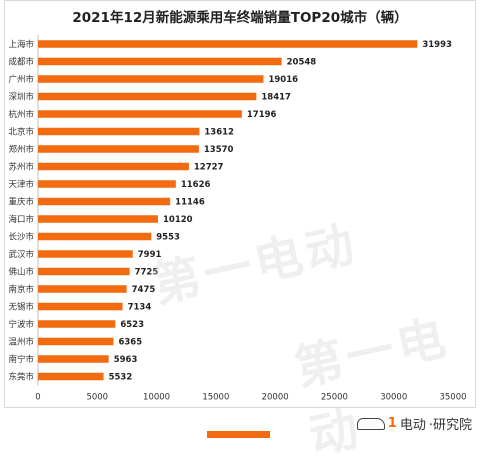 The width and height of the screenshot is (480, 467). What do you see at coordinates (21, 149) in the screenshot?
I see `category-label: 郑州市` at bounding box center [21, 149].